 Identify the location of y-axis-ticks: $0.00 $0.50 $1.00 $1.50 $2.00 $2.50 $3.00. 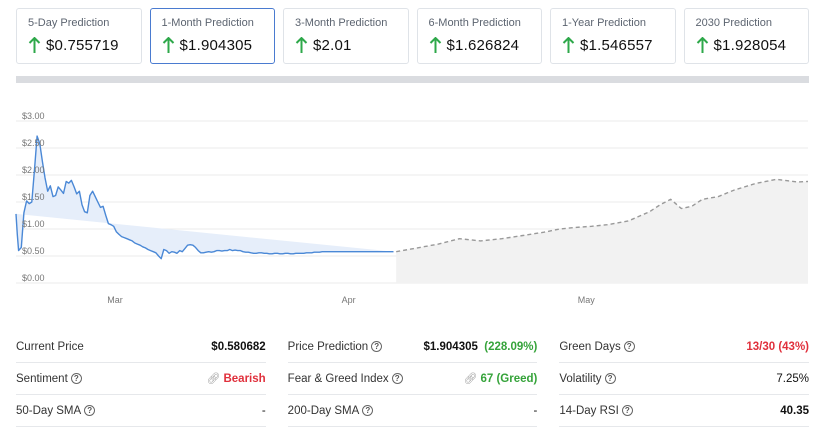
(33, 197).